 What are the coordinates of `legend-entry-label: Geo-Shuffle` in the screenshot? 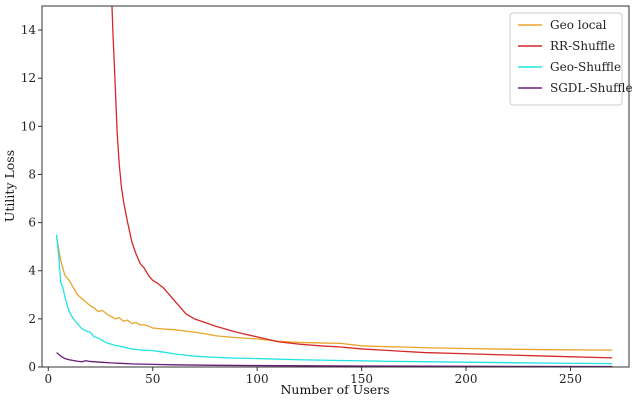 It's located at (585, 67).